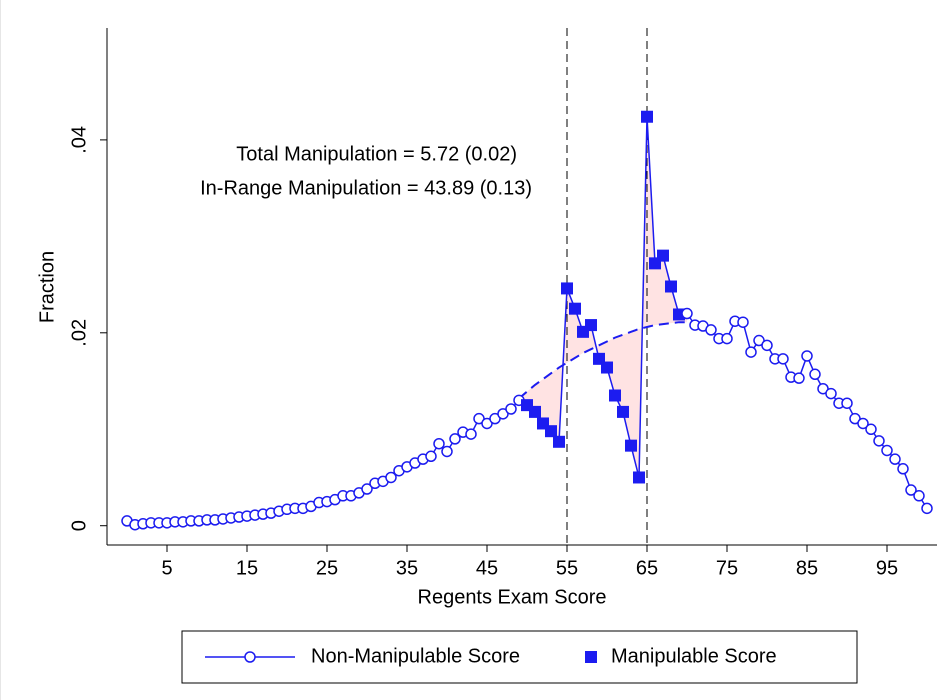 The width and height of the screenshot is (937, 700). Describe the element at coordinates (79, 525) in the screenshot. I see `y-tick-label: 0` at that location.